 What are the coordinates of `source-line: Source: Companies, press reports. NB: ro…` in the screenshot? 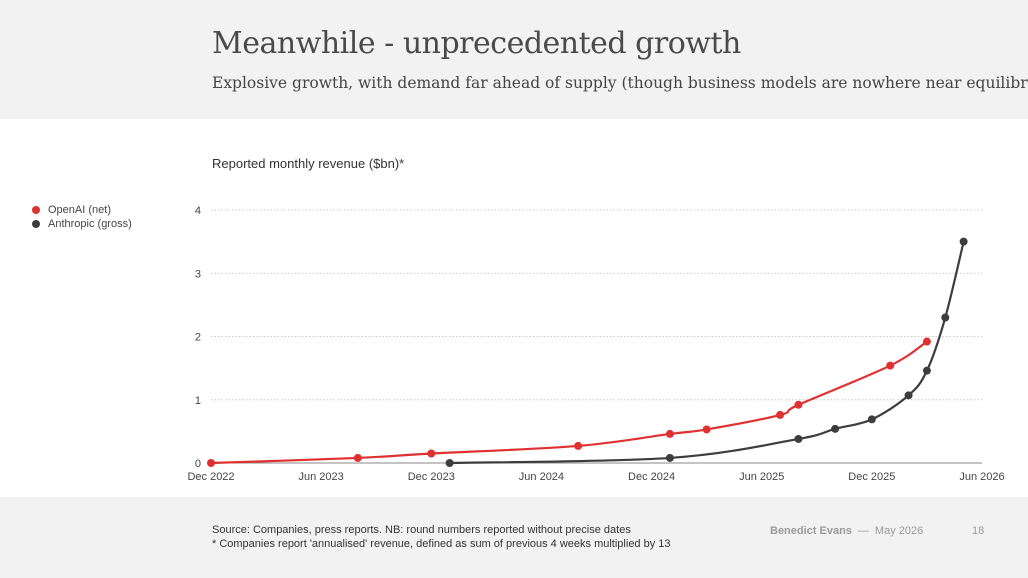 It's located at (421, 530).